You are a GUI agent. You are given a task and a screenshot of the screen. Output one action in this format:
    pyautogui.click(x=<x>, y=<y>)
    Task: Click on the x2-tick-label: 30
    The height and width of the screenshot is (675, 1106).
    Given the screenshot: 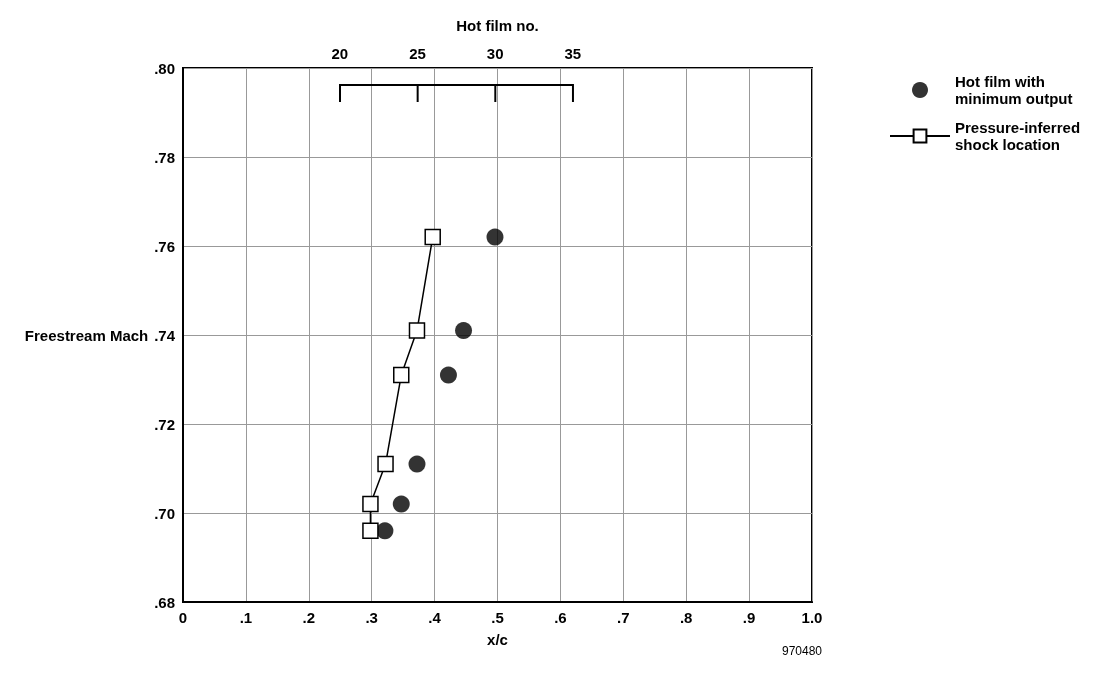 What is the action you would take?
    pyautogui.click(x=495, y=53)
    